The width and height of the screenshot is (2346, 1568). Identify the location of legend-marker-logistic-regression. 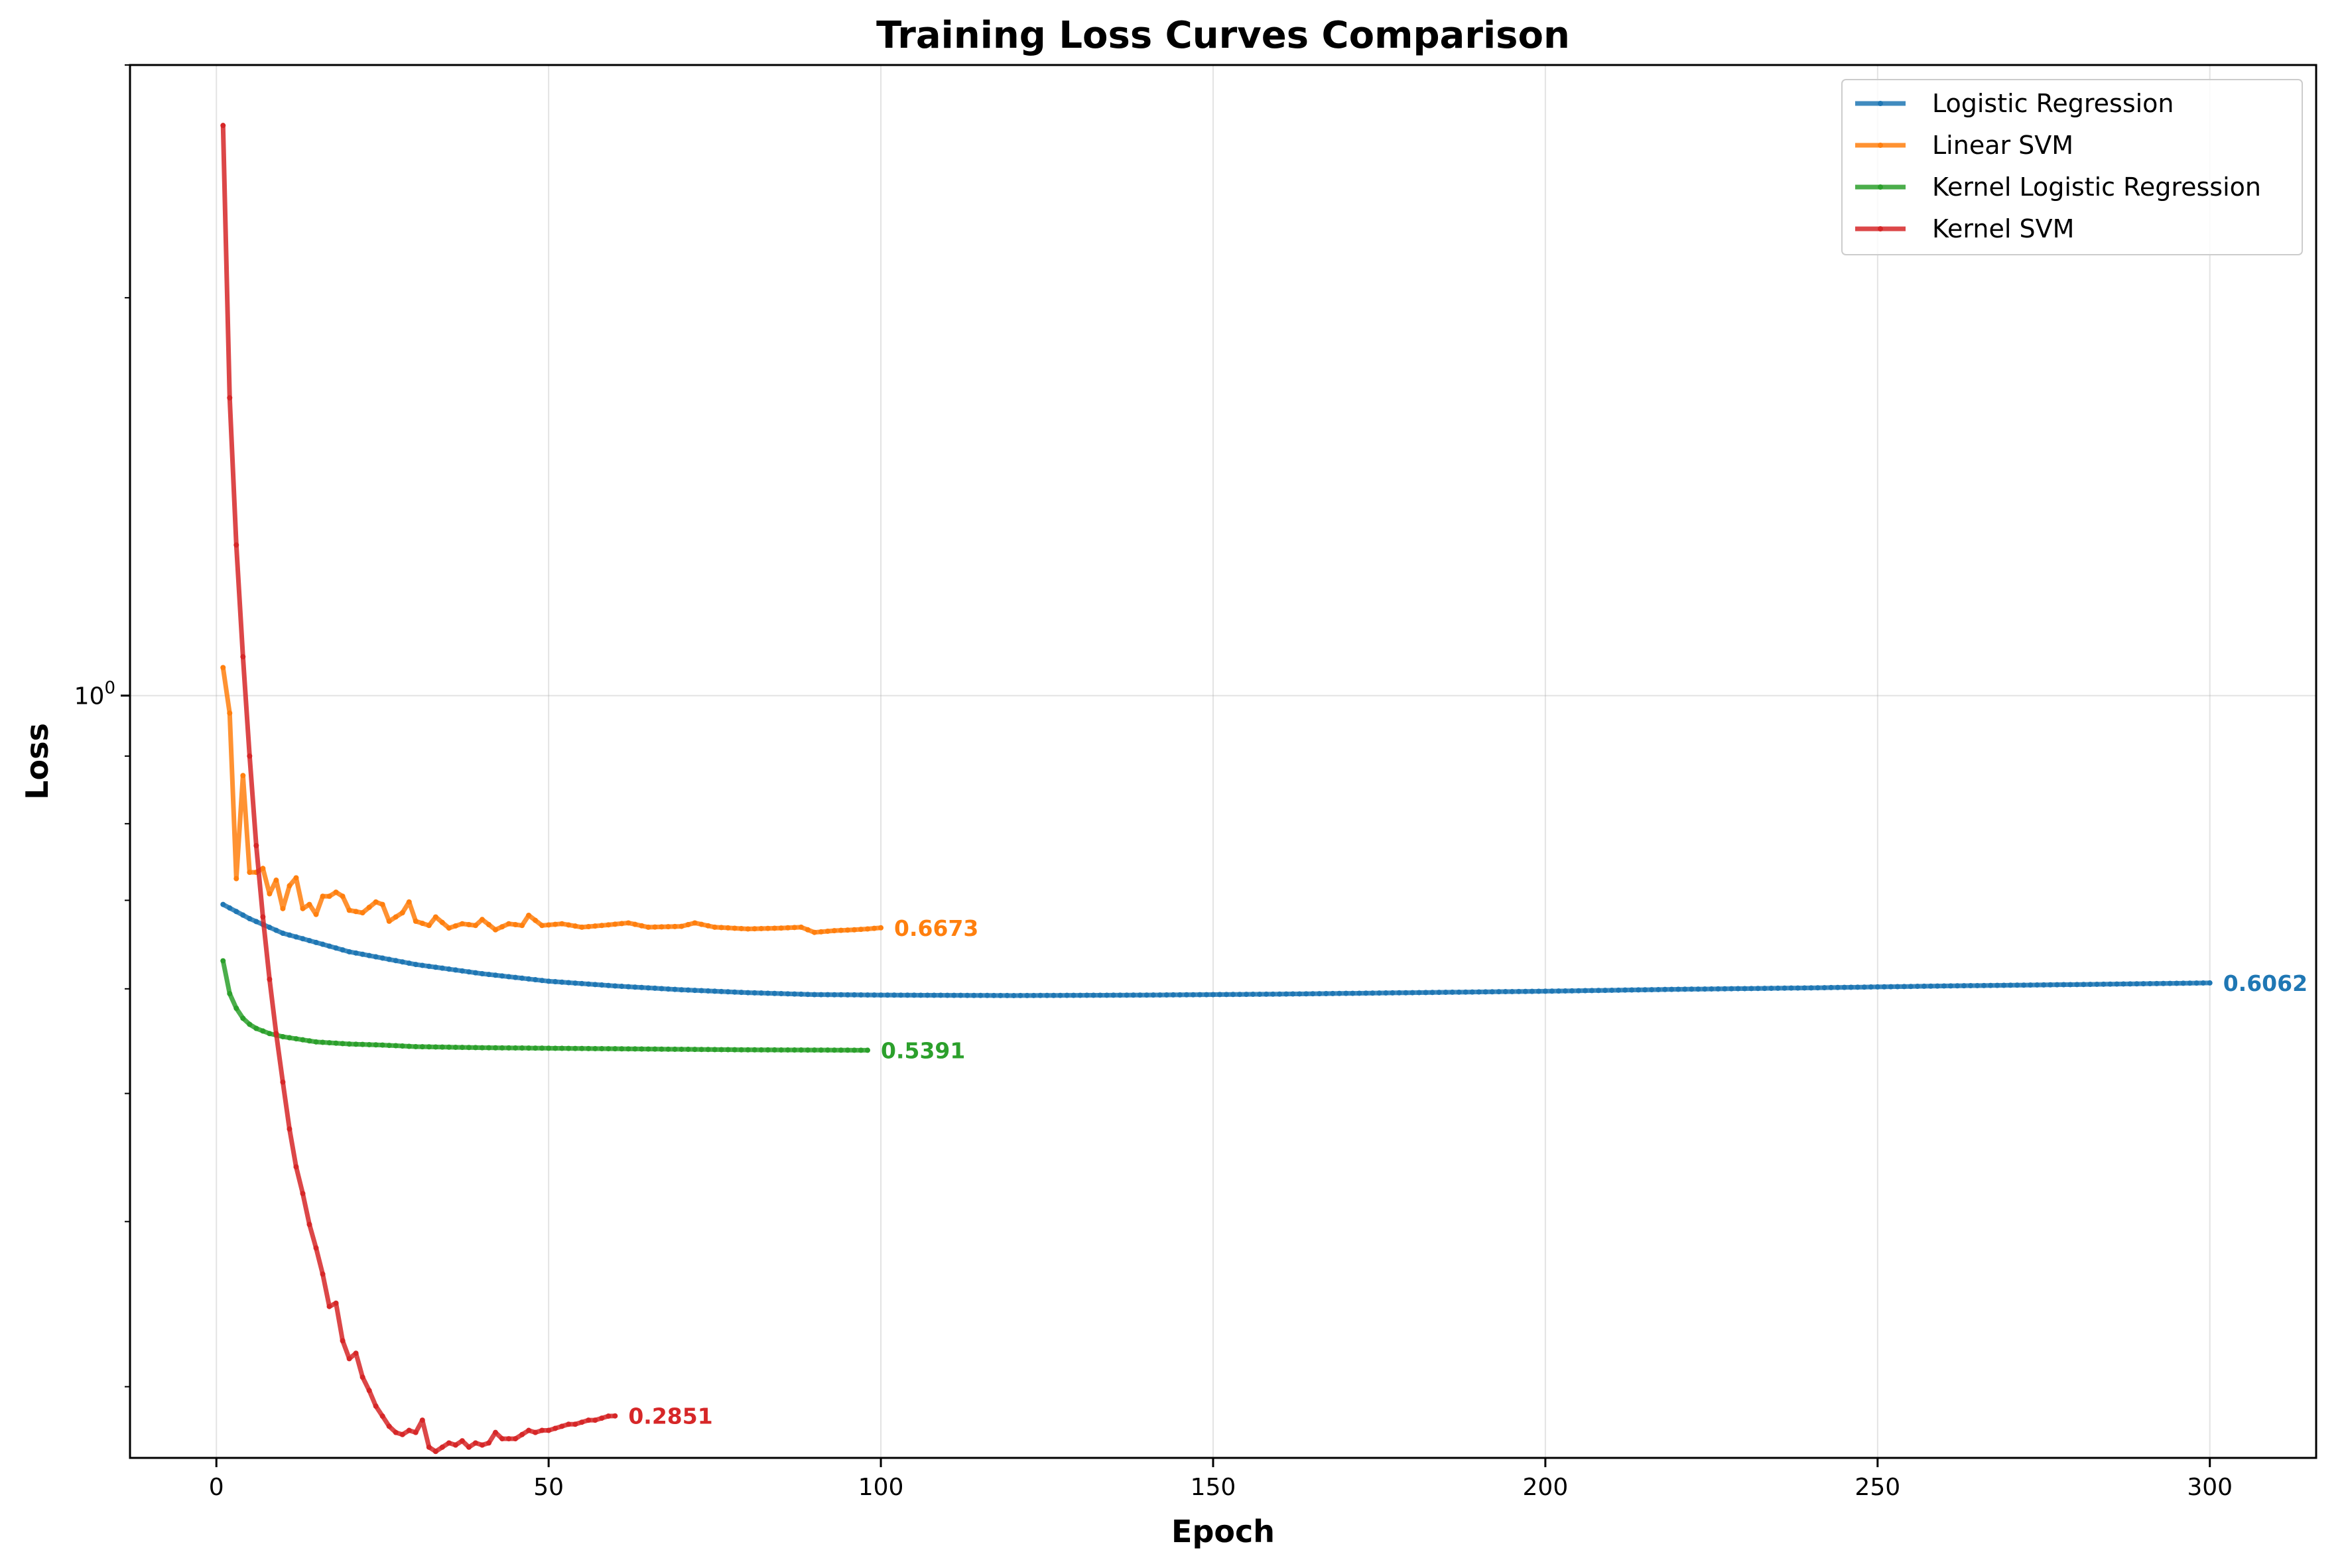
(1881, 104).